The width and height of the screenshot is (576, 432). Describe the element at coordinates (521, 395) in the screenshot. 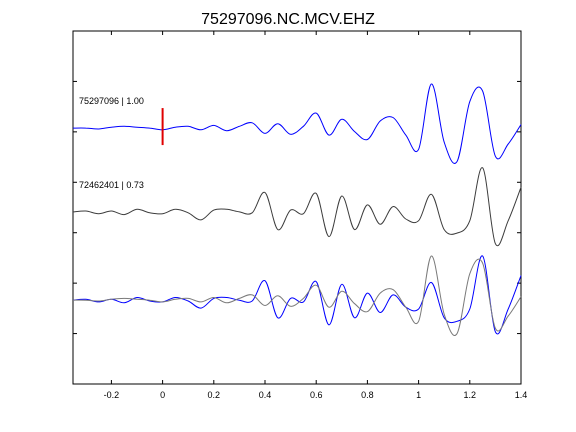

I see `x-tick-label: 1.4` at that location.